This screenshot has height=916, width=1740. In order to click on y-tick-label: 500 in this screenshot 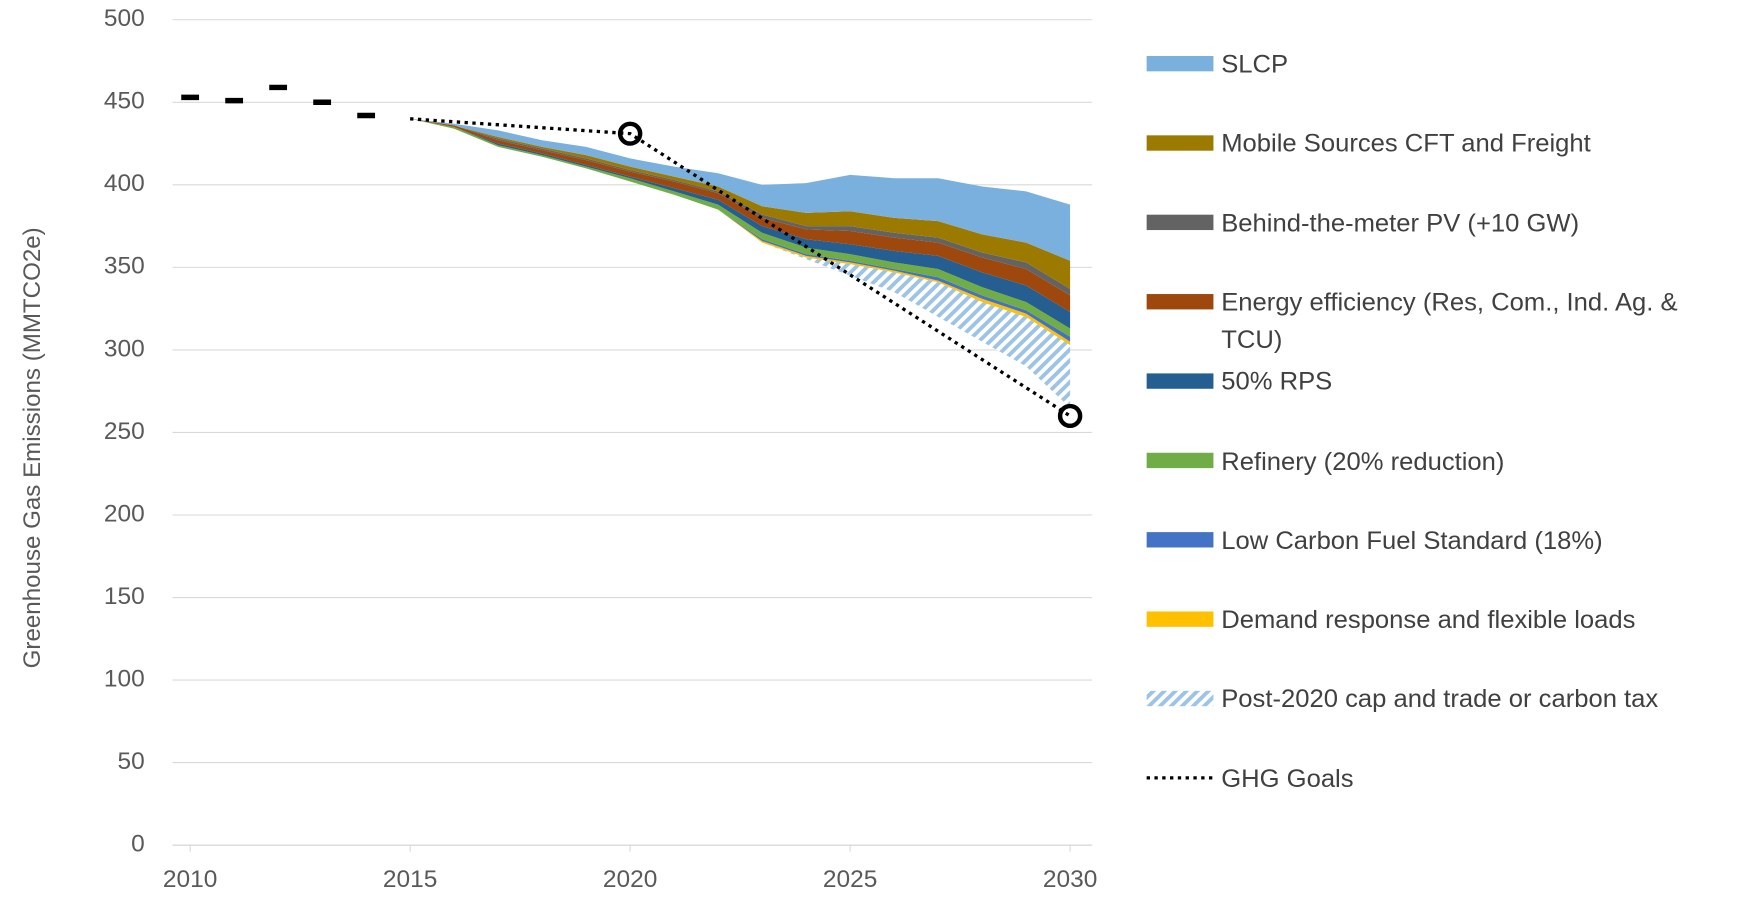, I will do `click(124, 18)`.